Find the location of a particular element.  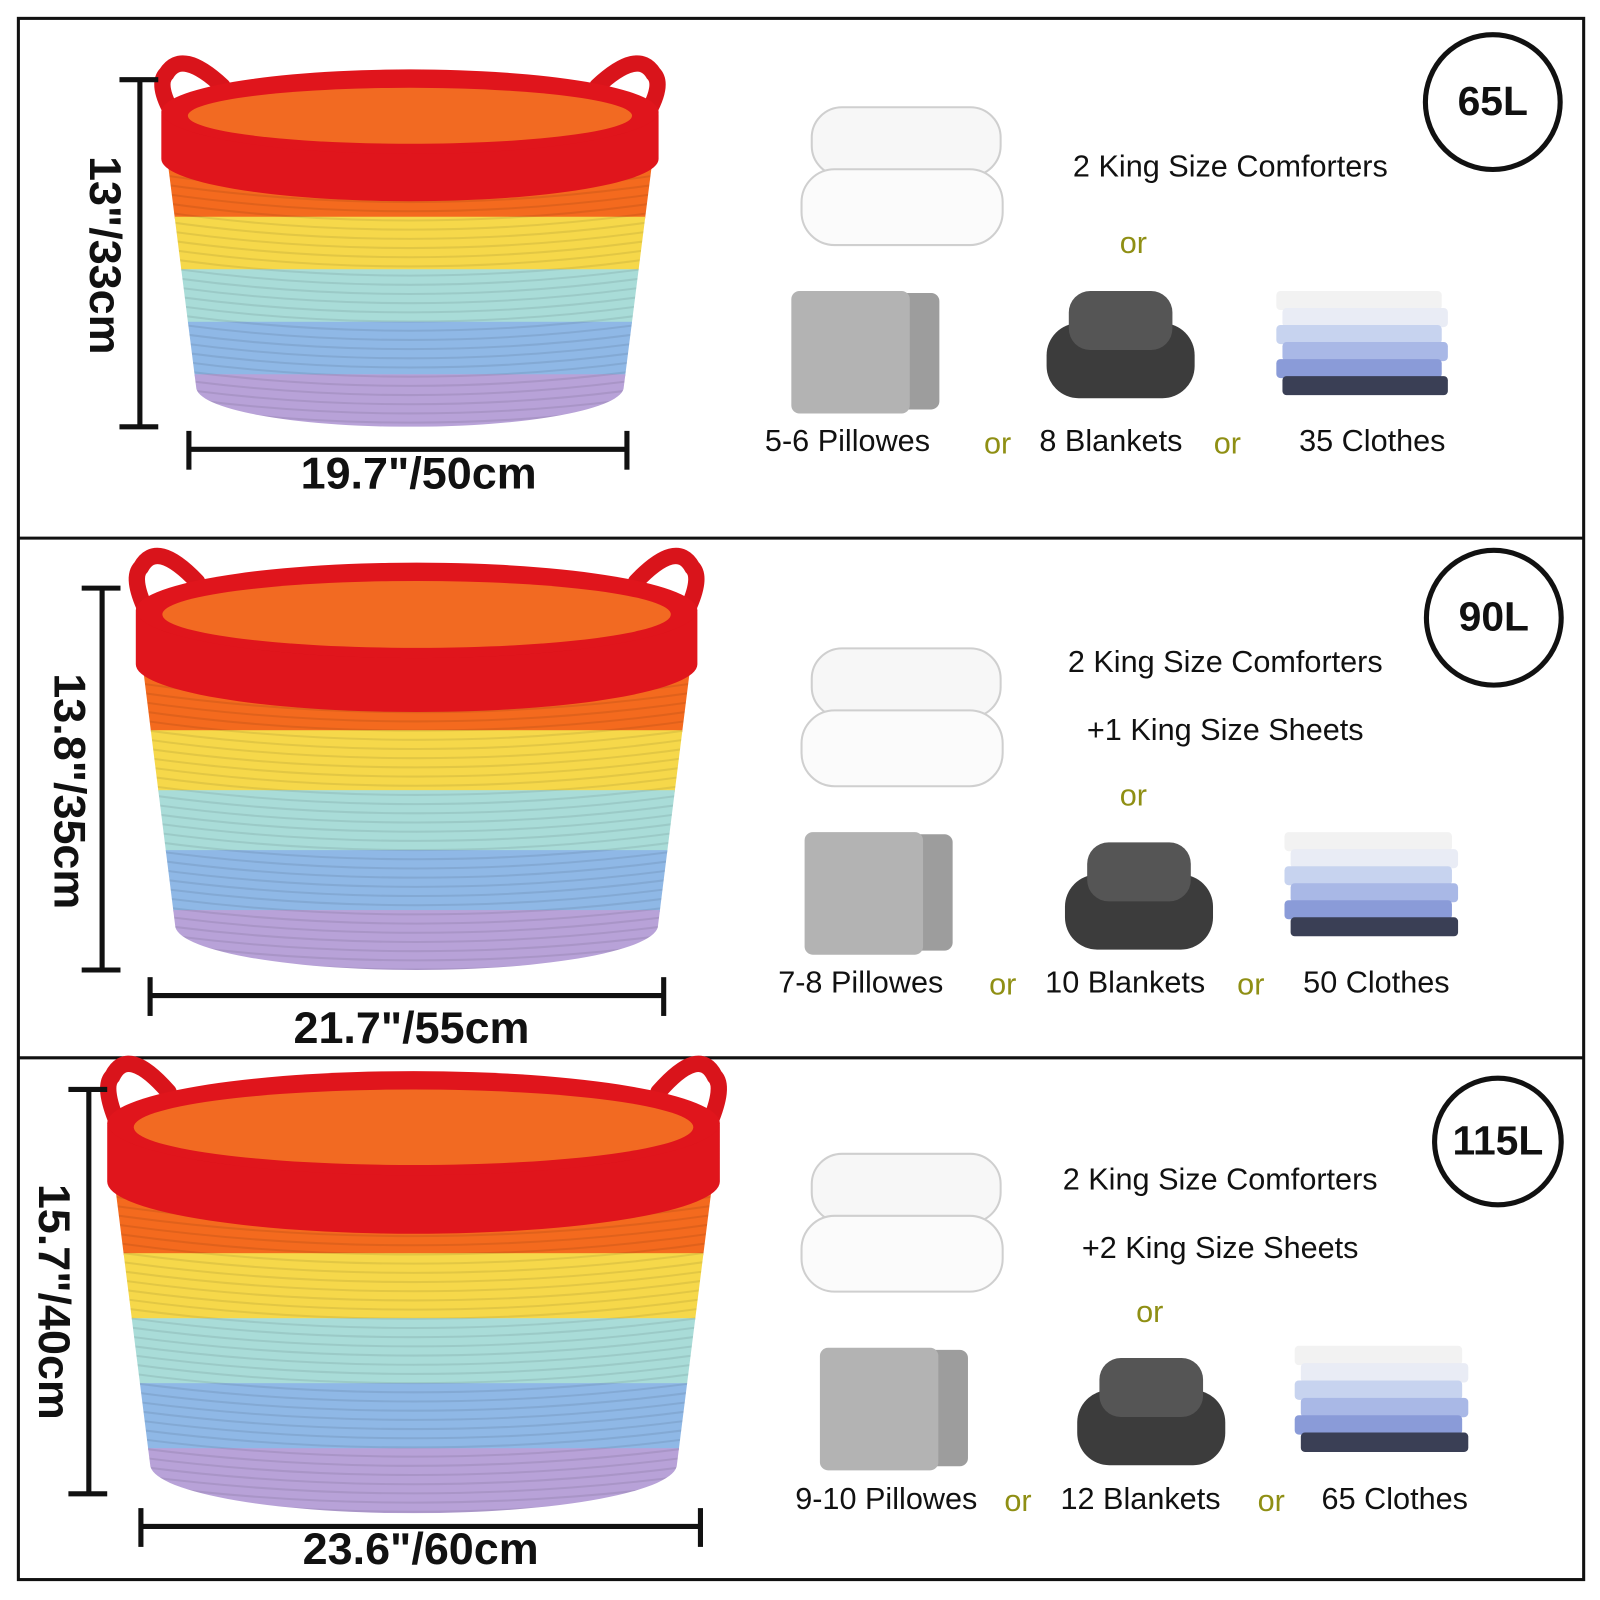

item-label: 35 Clothes is located at coordinates (1372, 441).